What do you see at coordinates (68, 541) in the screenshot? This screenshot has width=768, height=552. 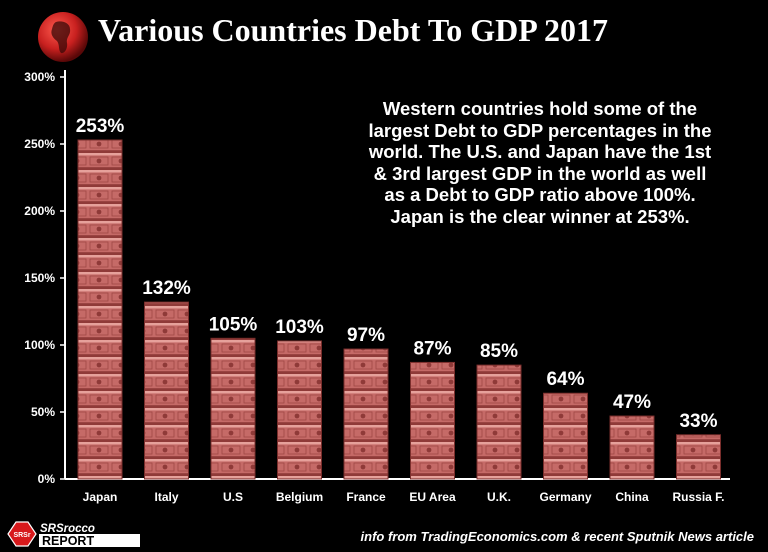 I see `logo-bottom-text: REPORT` at bounding box center [68, 541].